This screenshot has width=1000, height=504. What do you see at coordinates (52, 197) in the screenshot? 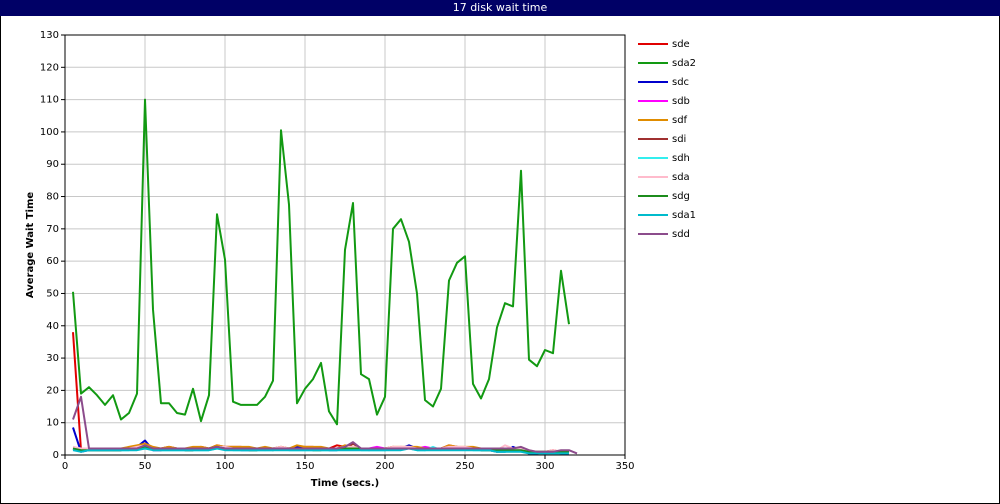
I see `y-tick-label: 80` at bounding box center [52, 197].